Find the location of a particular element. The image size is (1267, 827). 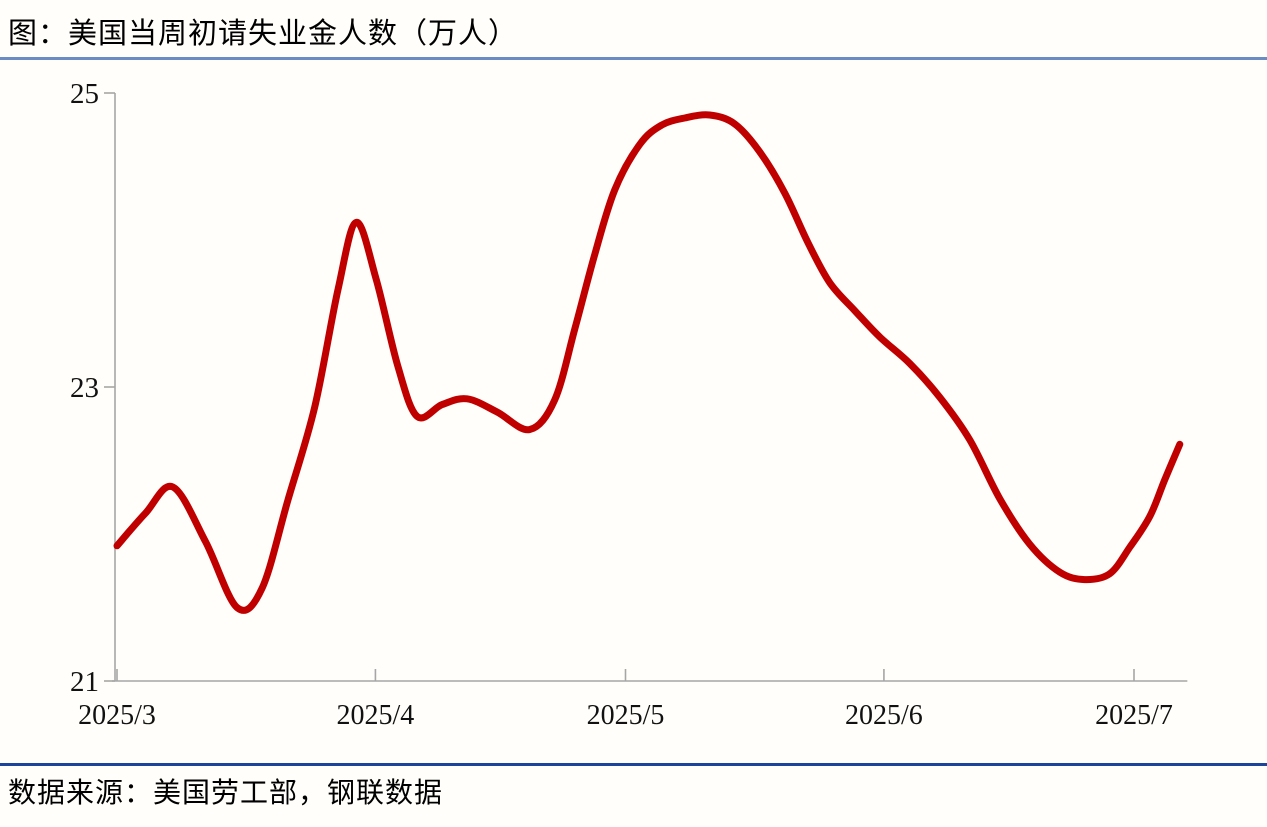

y-tick-label: 23 is located at coordinates (84, 388).